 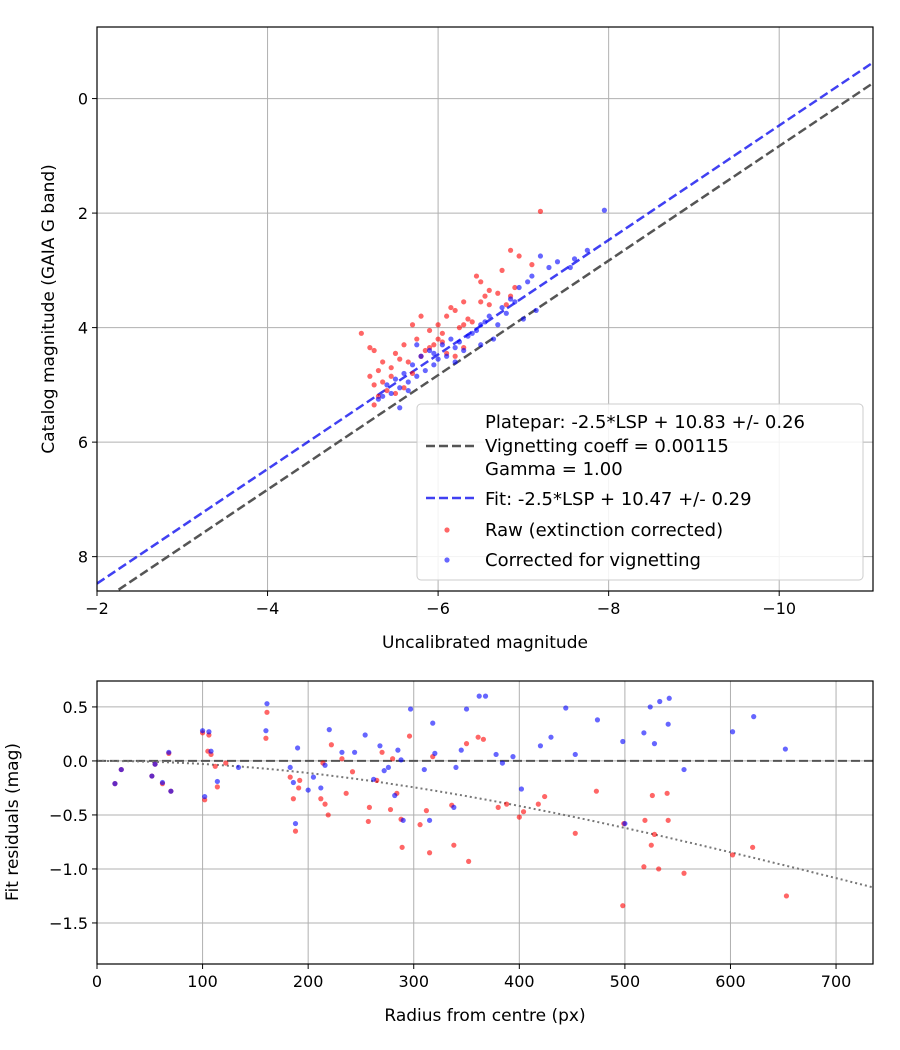 I want to click on x-tick-label: −4, so click(x=268, y=608).